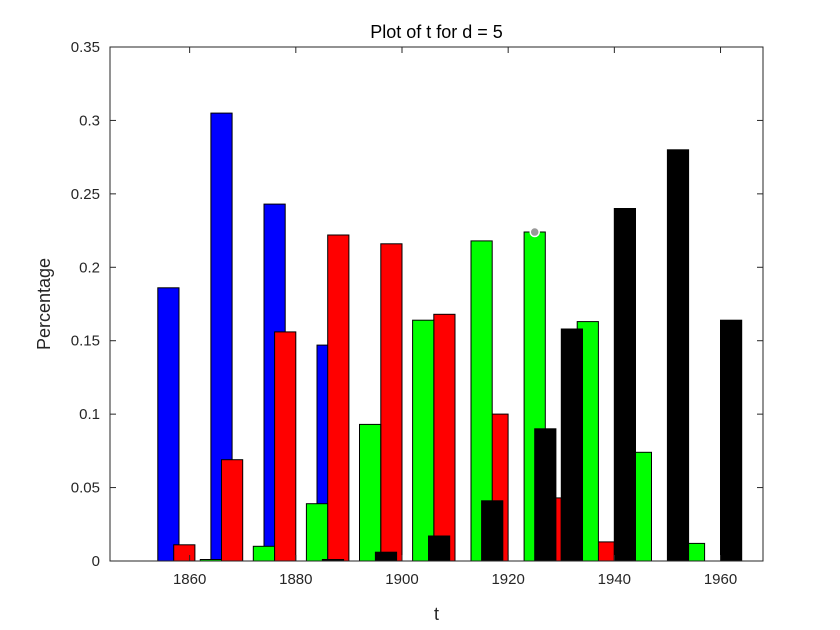 The height and width of the screenshot is (630, 840). I want to click on y-tick-label-3: 0.15, so click(85, 341).